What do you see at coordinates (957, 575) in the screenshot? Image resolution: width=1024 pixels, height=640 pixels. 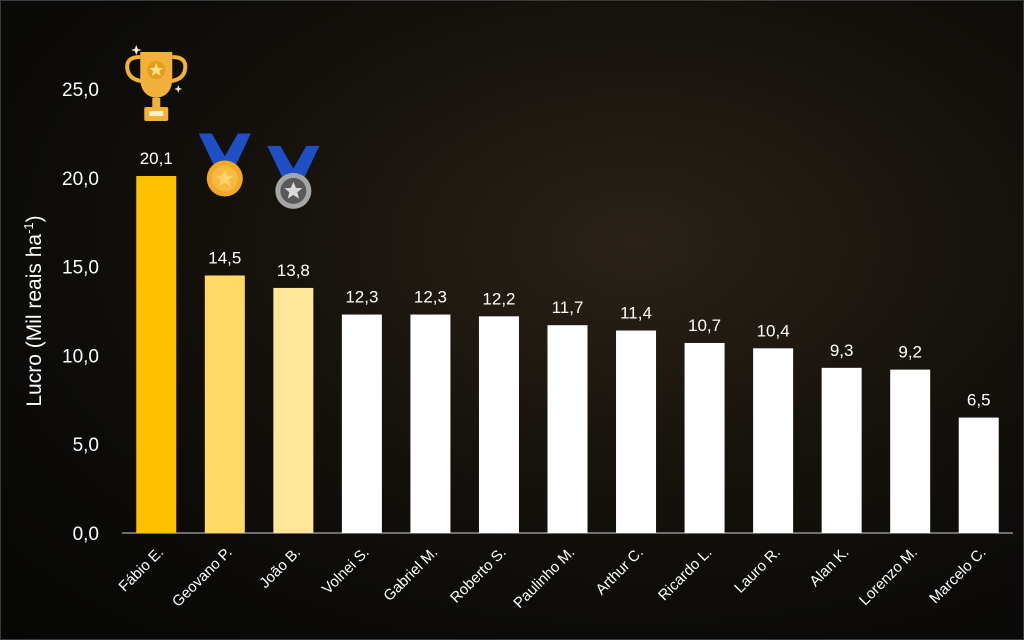 I see `x-tick-label: Marcelo C.` at bounding box center [957, 575].